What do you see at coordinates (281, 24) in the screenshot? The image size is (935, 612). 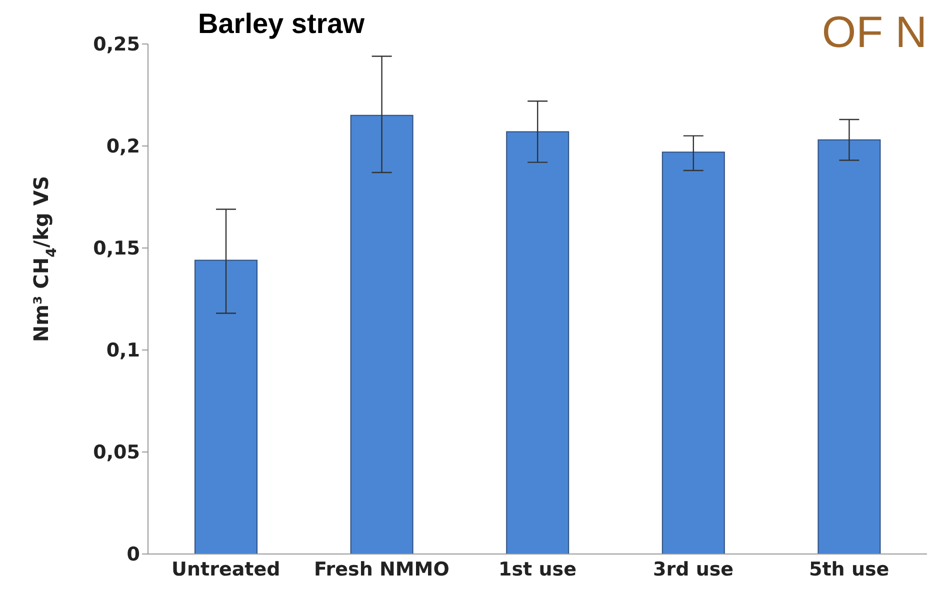 I see `chart-title: Barley straw` at bounding box center [281, 24].